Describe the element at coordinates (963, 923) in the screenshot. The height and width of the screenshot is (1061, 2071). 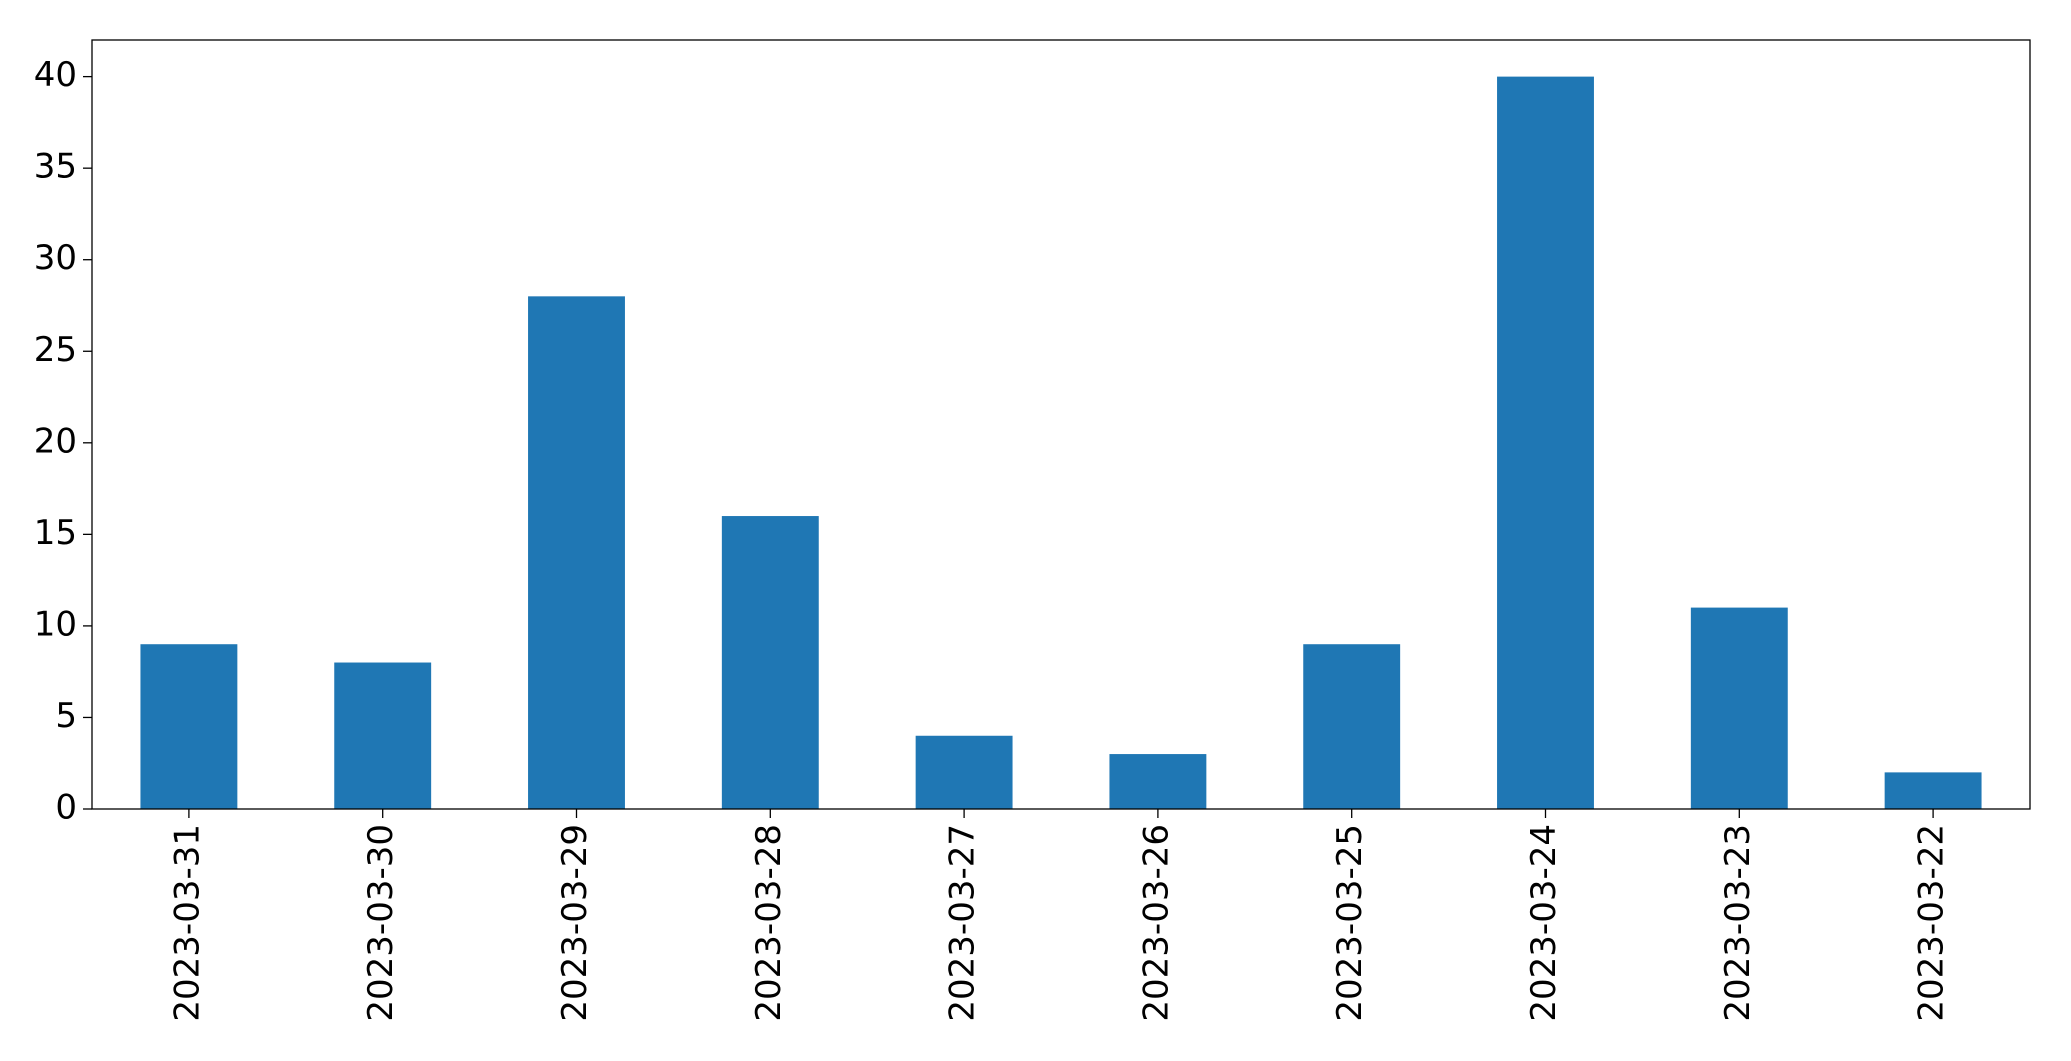
I see `x-tick-label: 2023-03-27` at that location.